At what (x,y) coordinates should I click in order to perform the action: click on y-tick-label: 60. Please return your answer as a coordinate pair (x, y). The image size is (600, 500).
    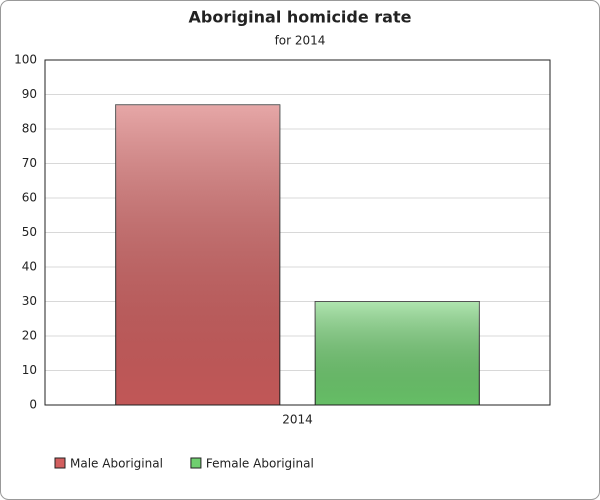
    Looking at the image, I should click on (29, 198).